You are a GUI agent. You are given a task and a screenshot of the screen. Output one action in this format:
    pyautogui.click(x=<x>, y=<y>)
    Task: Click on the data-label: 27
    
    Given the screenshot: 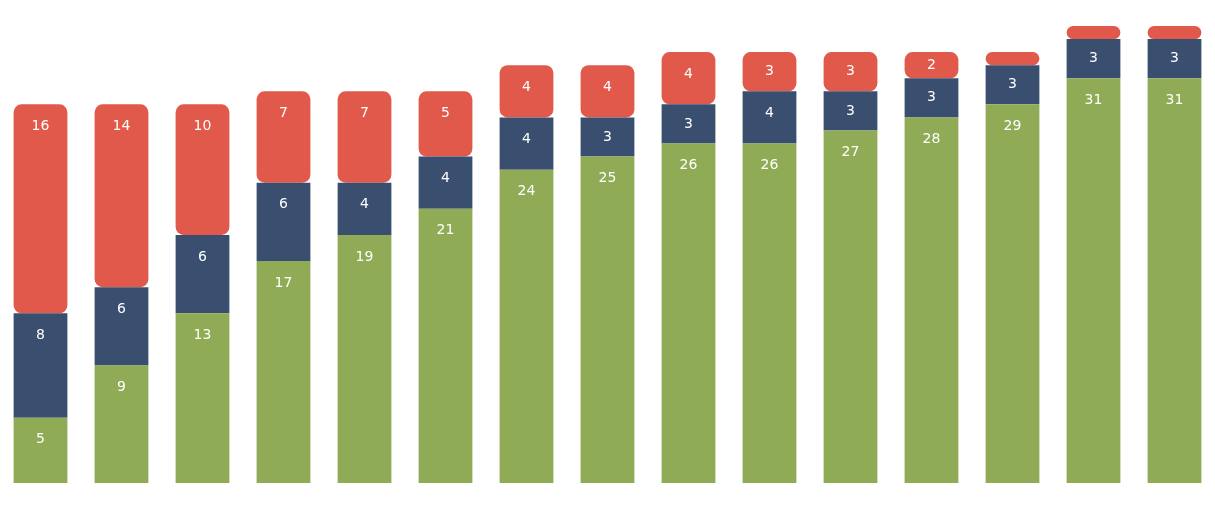 What is the action you would take?
    pyautogui.click(x=850, y=151)
    